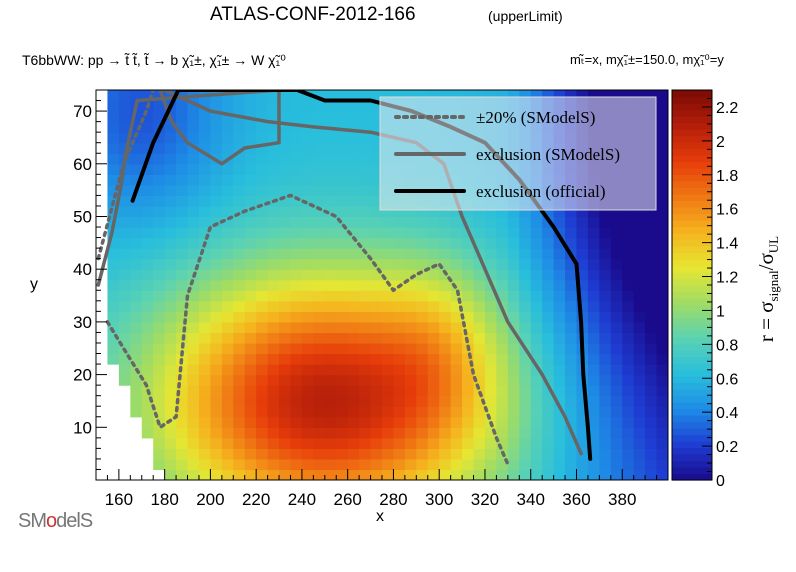 The image size is (796, 572). I want to click on legend-entry-label: ±20% (SModelS), so click(535, 117).